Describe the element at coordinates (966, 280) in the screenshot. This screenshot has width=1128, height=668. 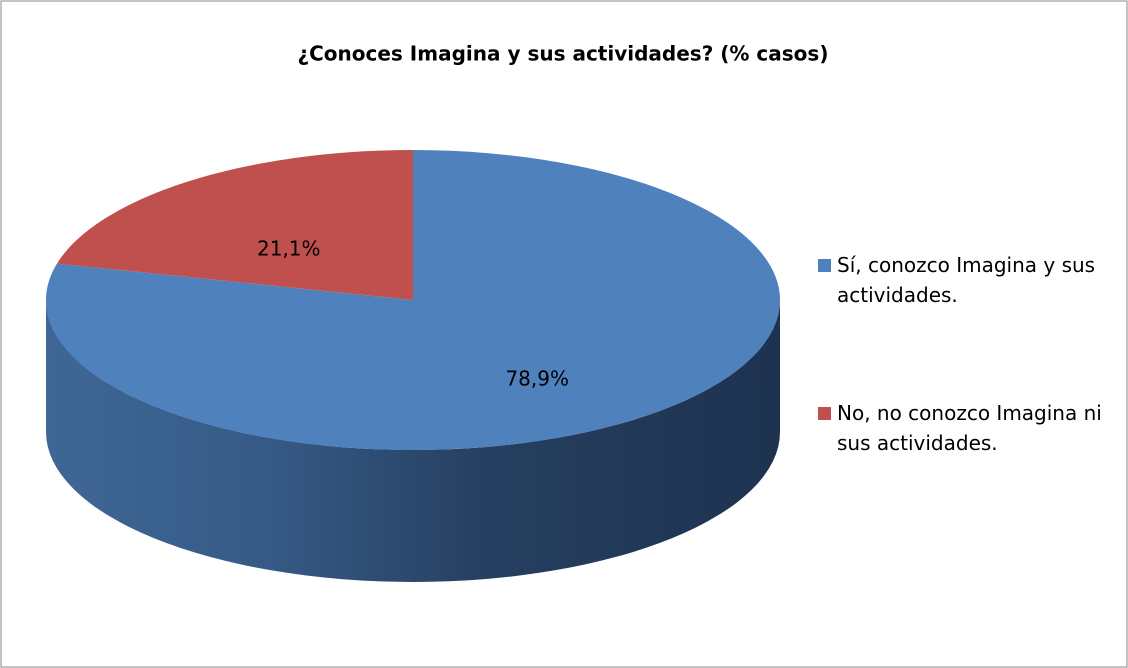
I see `legend-label: Sí, conozco Imagina y sus actividades.` at that location.